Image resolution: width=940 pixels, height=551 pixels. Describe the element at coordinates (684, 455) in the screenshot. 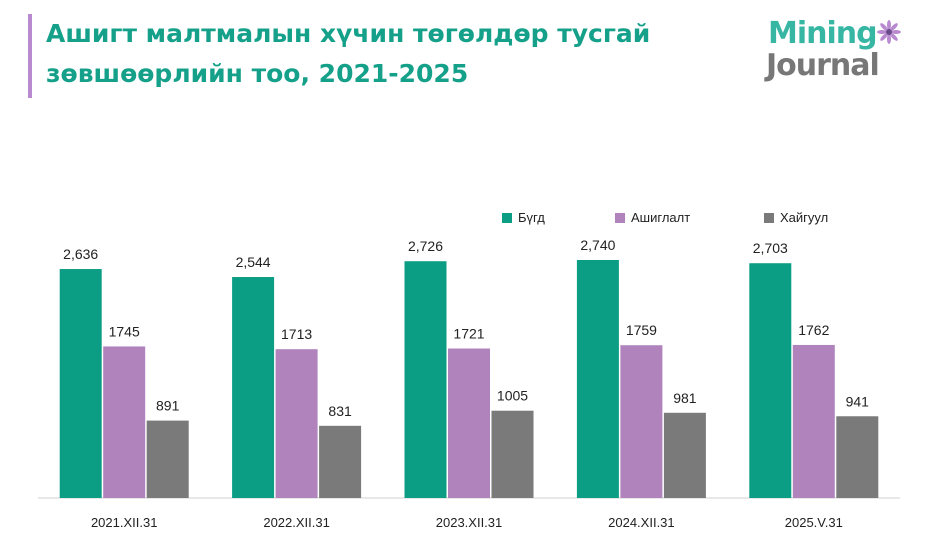

I see `bar-s3-c4` at that location.